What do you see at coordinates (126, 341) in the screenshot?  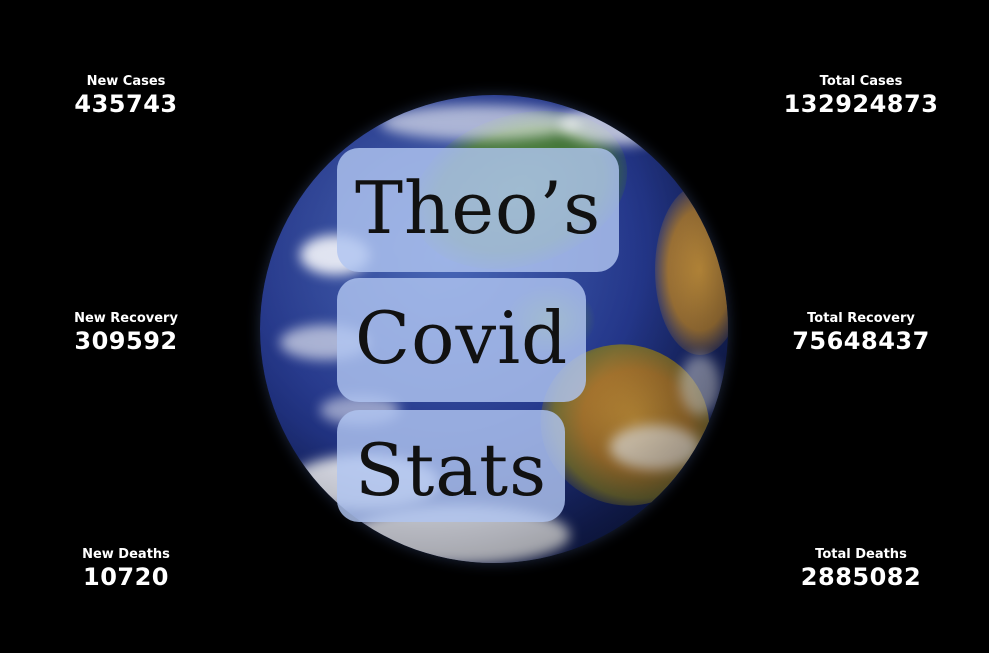 I see `stat-value: 309592` at bounding box center [126, 341].